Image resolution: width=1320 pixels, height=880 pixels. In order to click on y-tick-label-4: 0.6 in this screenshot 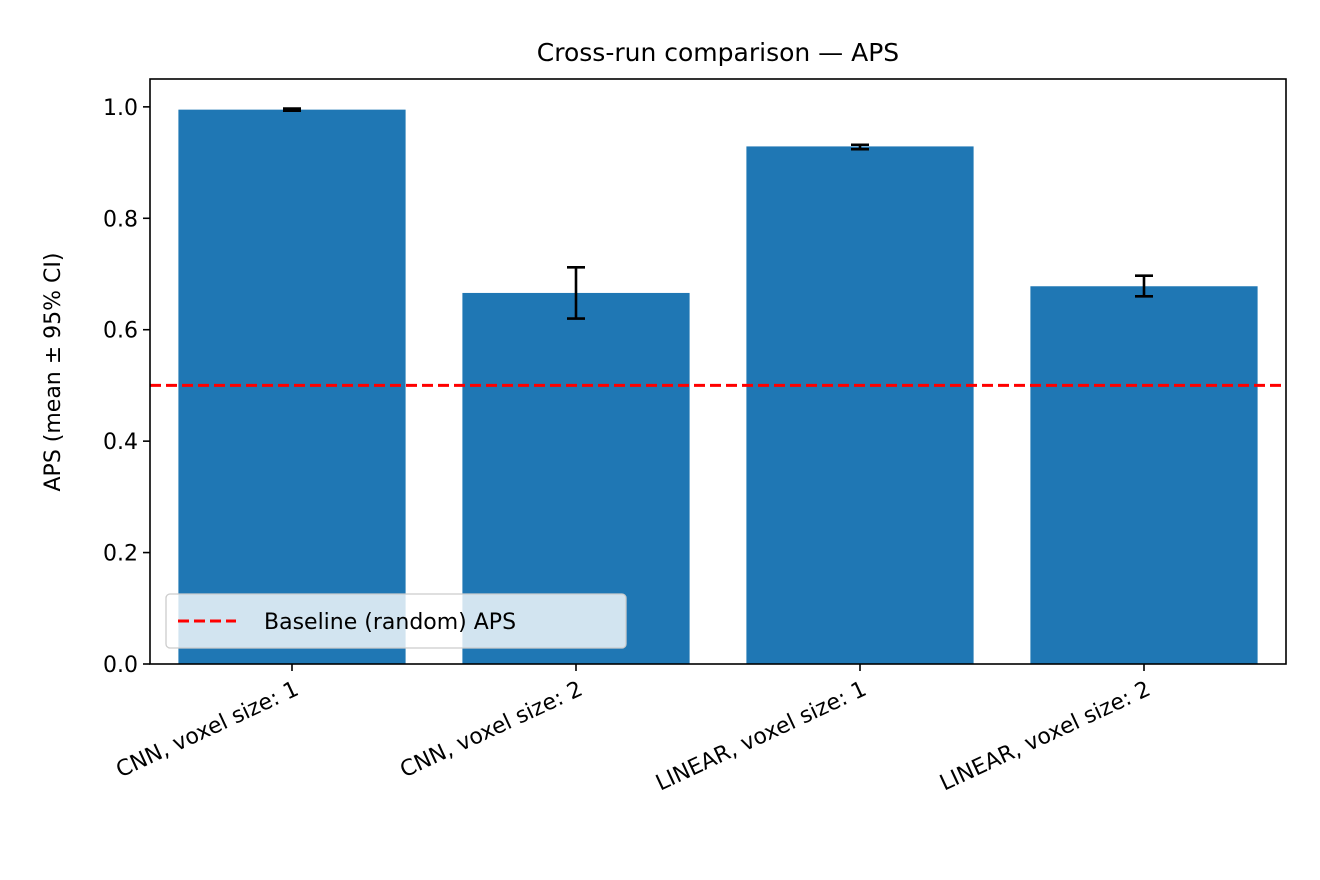, I will do `click(120, 331)`.